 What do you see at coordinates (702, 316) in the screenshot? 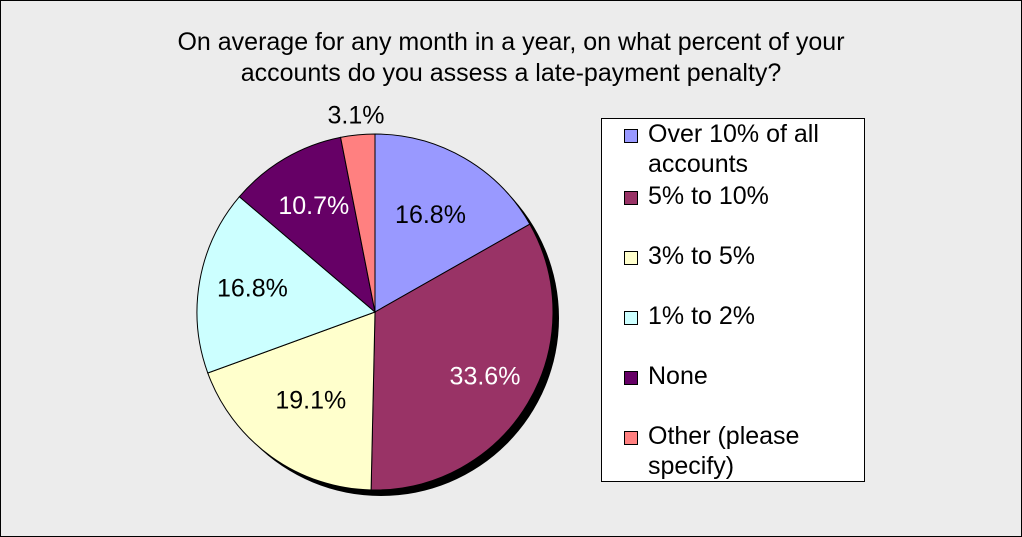
I see `legend-label-4-line-1: 1% to 2%` at bounding box center [702, 316].